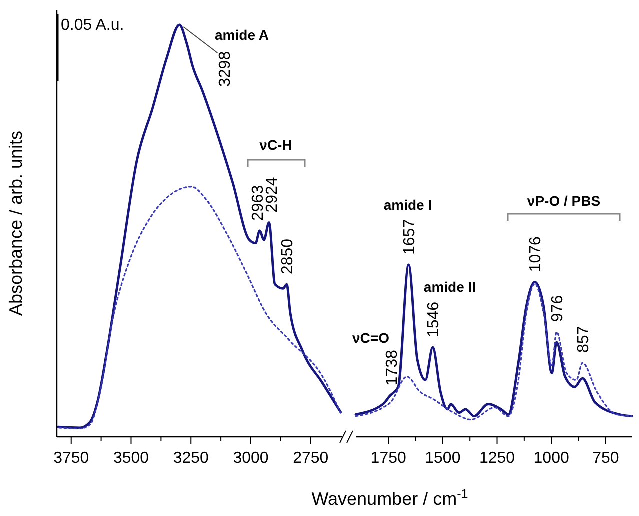 Image resolution: width=639 pixels, height=516 pixels. What do you see at coordinates (242, 35) in the screenshot?
I see `annotation: amide A` at bounding box center [242, 35].